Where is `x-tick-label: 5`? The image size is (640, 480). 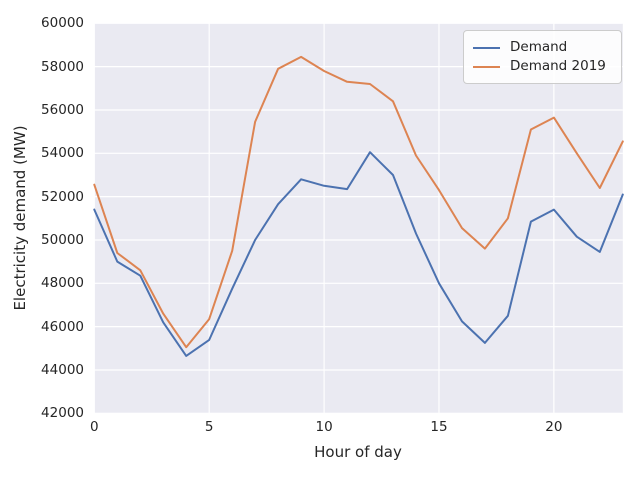 x-tick-label: 5 is located at coordinates (209, 427).